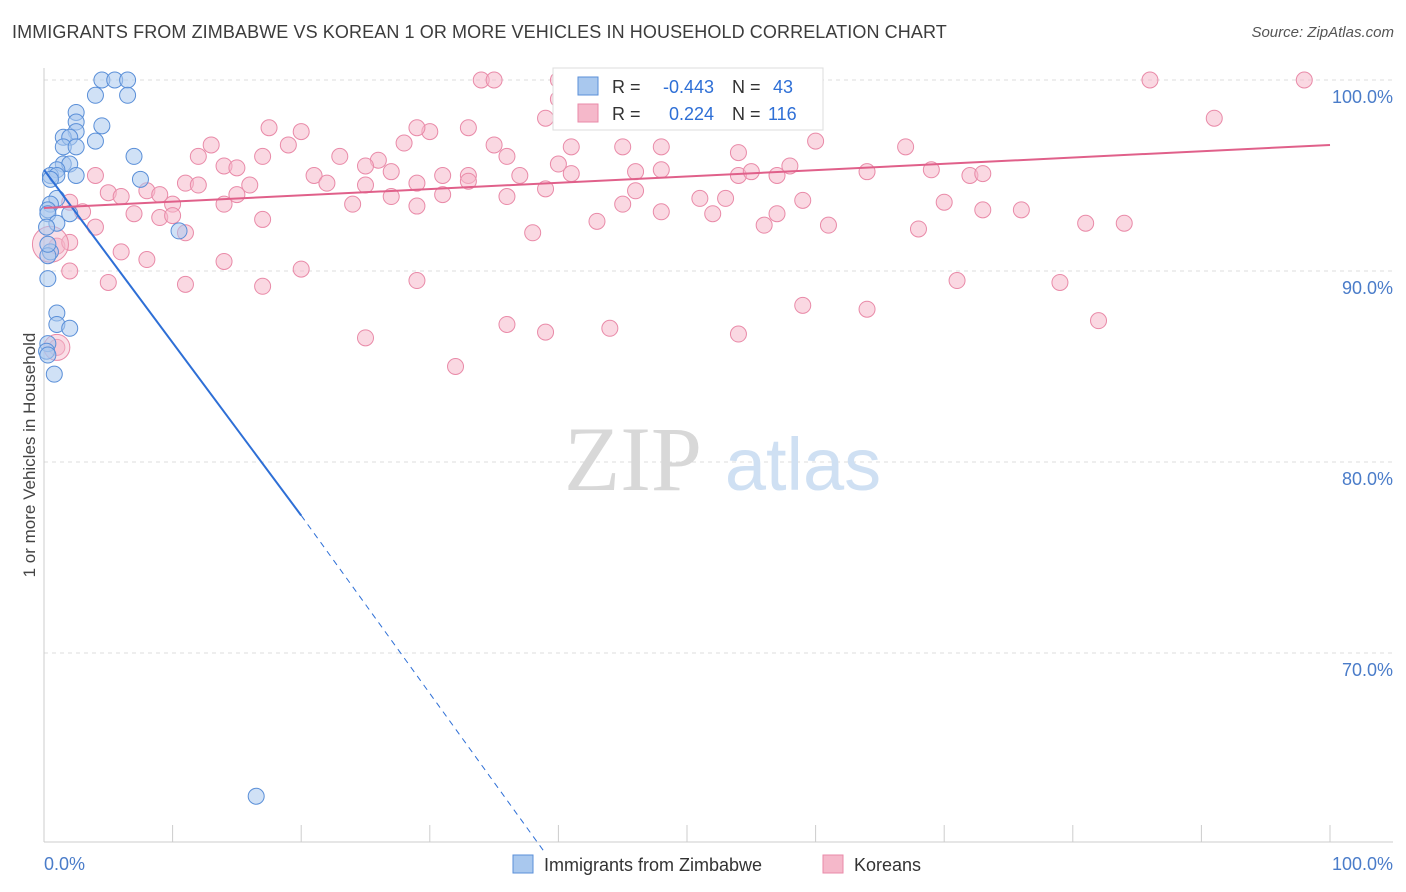 The width and height of the screenshot is (1406, 892). What do you see at coordinates (687, 176) in the screenshot?
I see `korean-trend-line` at bounding box center [687, 176].